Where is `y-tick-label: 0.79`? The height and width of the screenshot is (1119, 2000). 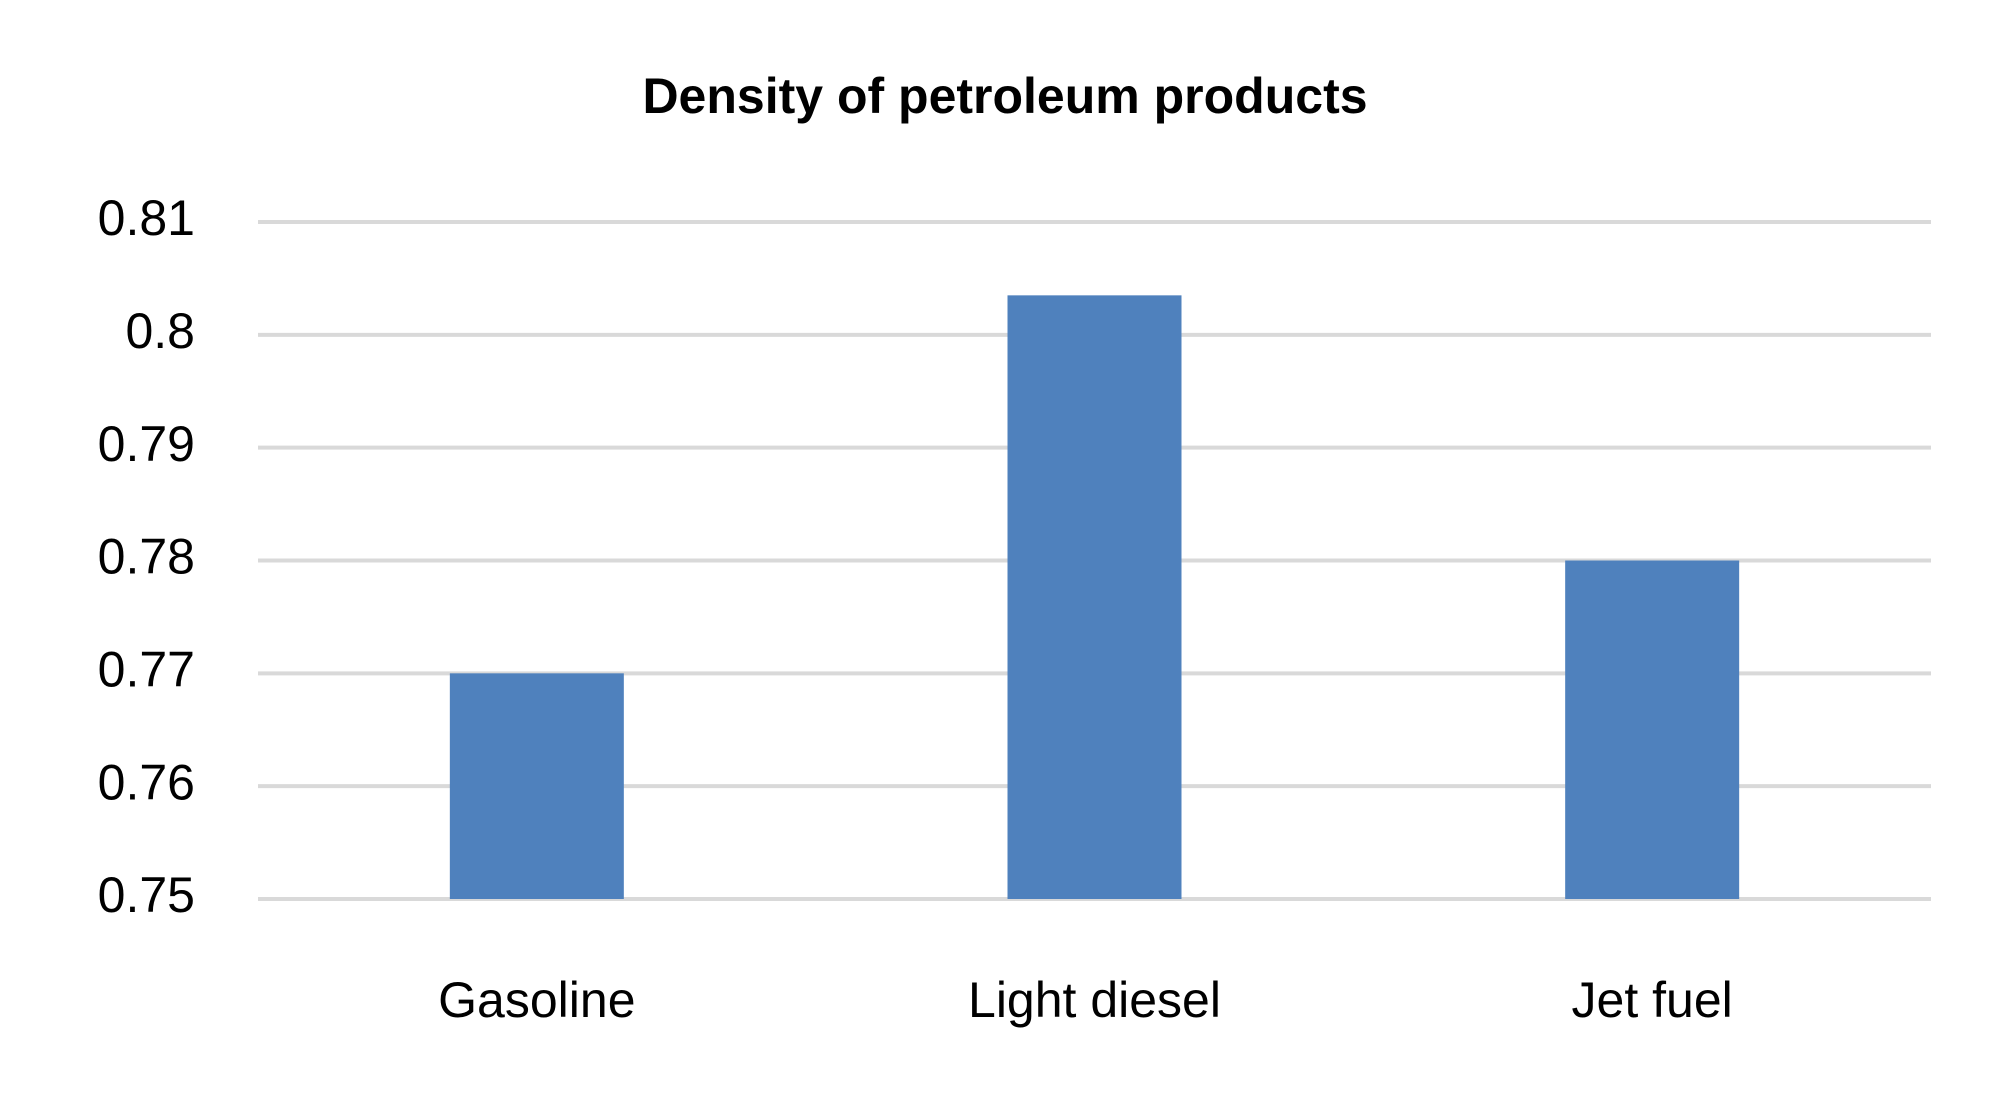 y-tick-label: 0.79 is located at coordinates (146, 444).